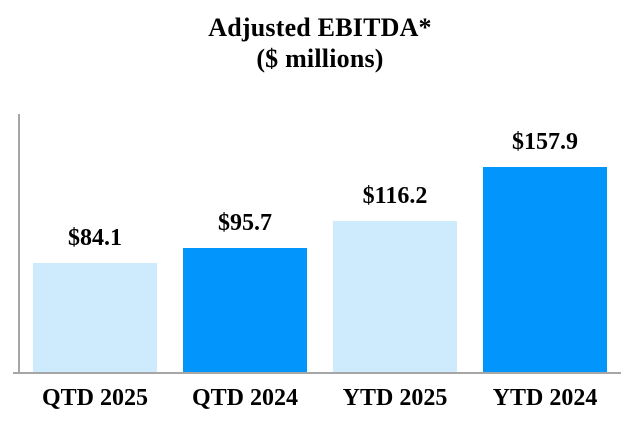 The width and height of the screenshot is (640, 440). Describe the element at coordinates (317, 373) in the screenshot. I see `x-axis-line` at that location.